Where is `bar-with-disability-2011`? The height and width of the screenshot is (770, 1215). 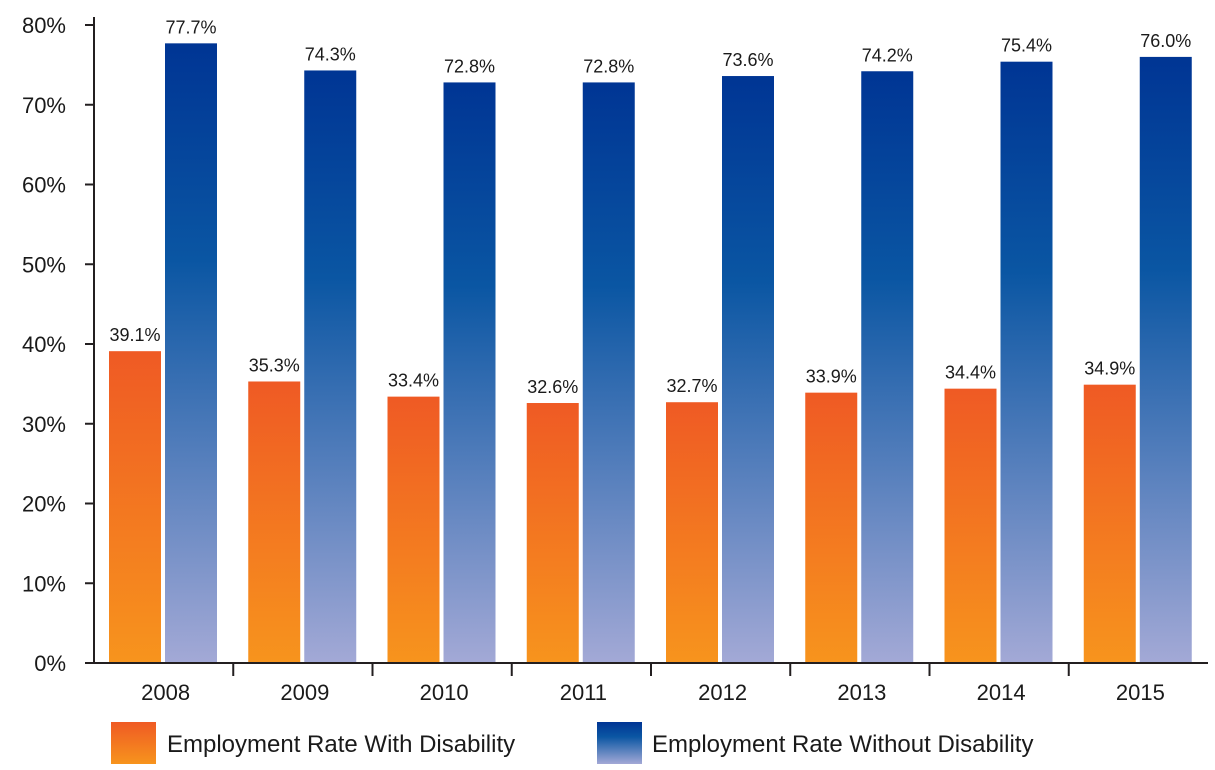
bar-with-disability-2011 is located at coordinates (552, 533).